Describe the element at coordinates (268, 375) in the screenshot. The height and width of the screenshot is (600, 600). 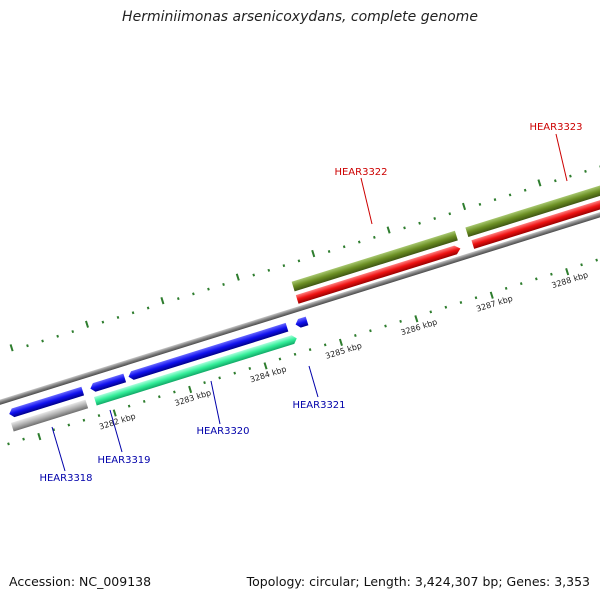
I see `kbp-label: 3284 kbp` at that location.